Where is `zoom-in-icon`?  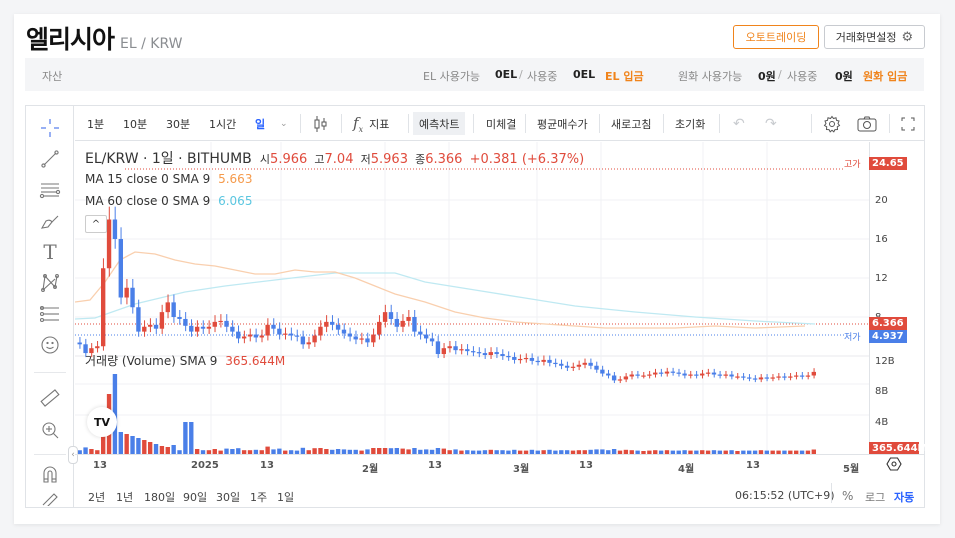 zoom-in-icon is located at coordinates (50, 430).